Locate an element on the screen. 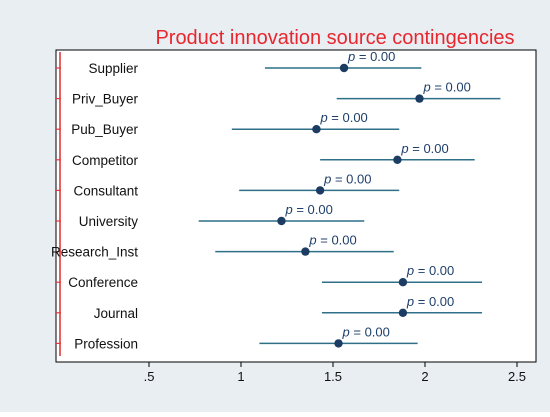 The width and height of the screenshot is (550, 417). y-tick-label: Profession is located at coordinates (106, 343).